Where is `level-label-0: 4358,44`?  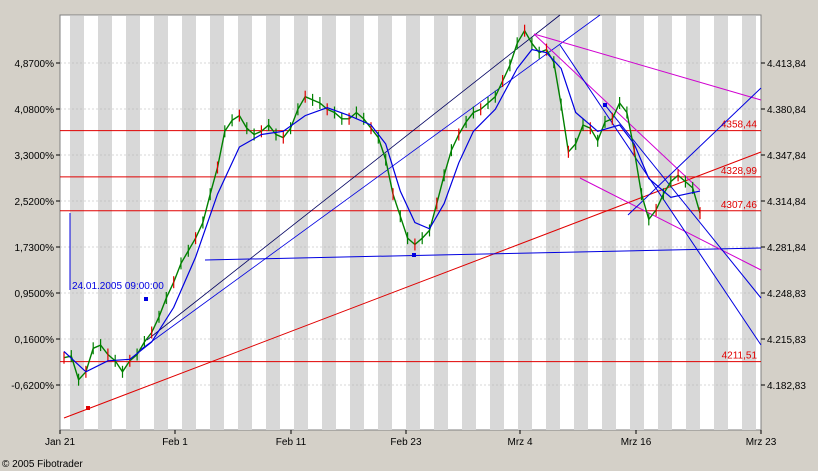 level-label-0: 4358,44 is located at coordinates (739, 125).